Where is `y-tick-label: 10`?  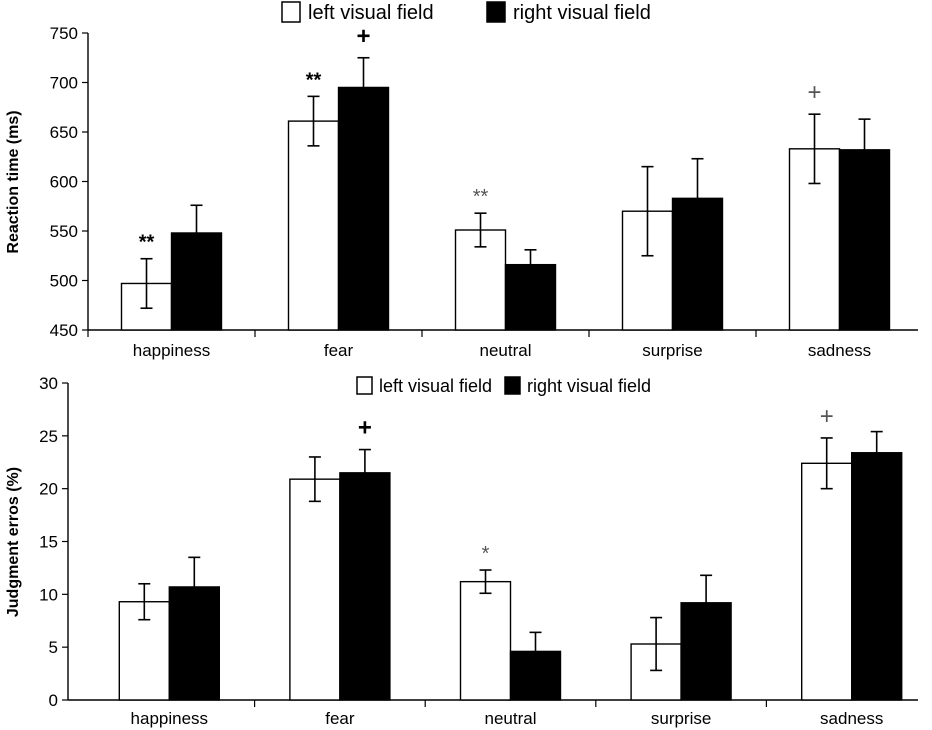
y-tick-label: 10 is located at coordinates (48, 594).